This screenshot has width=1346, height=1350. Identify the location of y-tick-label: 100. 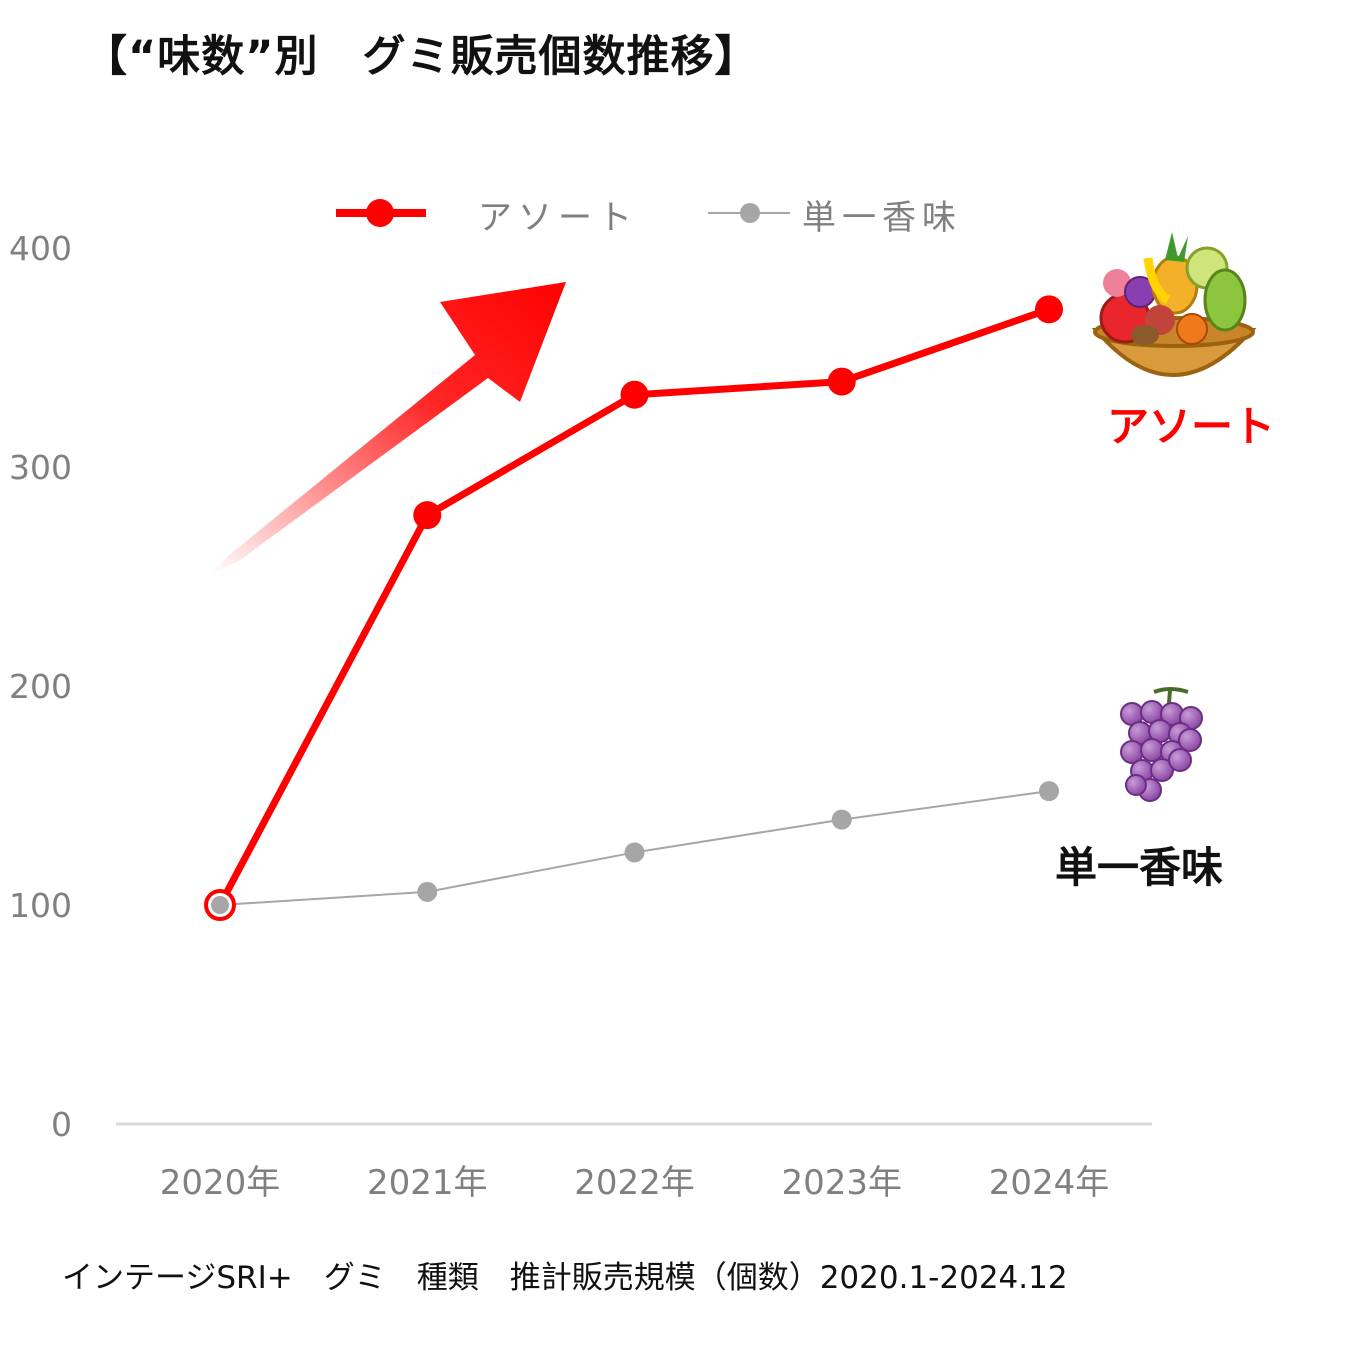
(40, 905).